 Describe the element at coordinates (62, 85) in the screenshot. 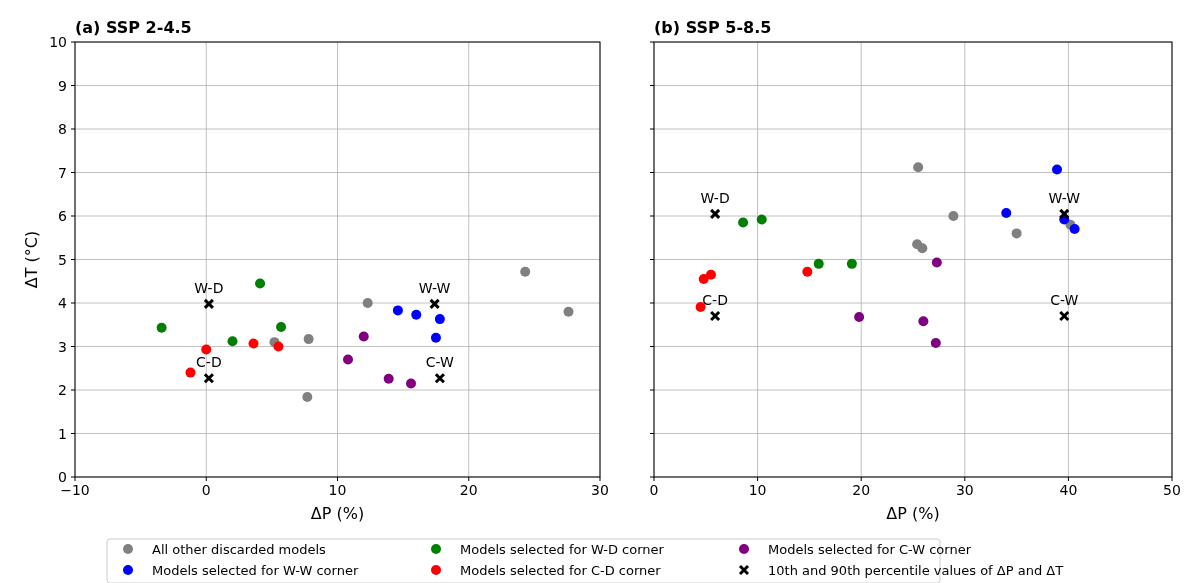

I see `y-tick-label: 9` at that location.